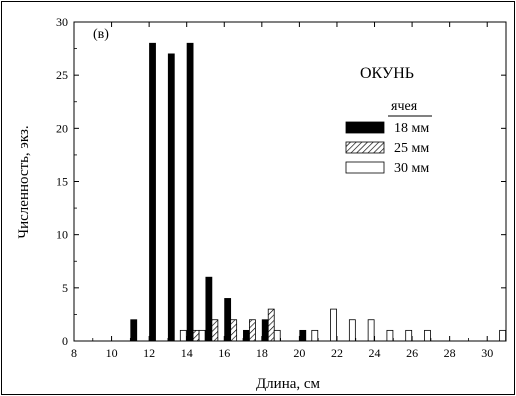  Describe the element at coordinates (65, 288) in the screenshot. I see `y-tick-label: 5` at that location.